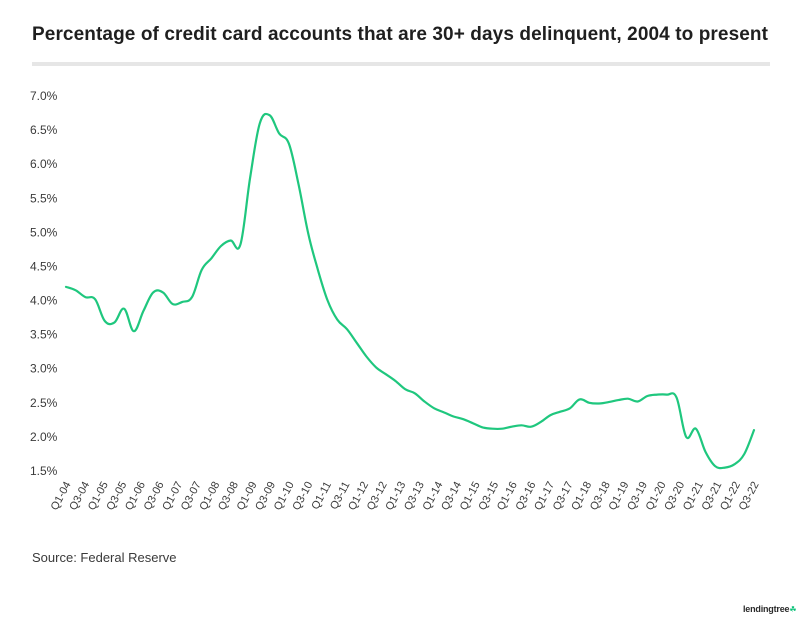 This screenshot has height=628, width=800. What do you see at coordinates (401, 64) in the screenshot?
I see `title-divider` at bounding box center [401, 64].